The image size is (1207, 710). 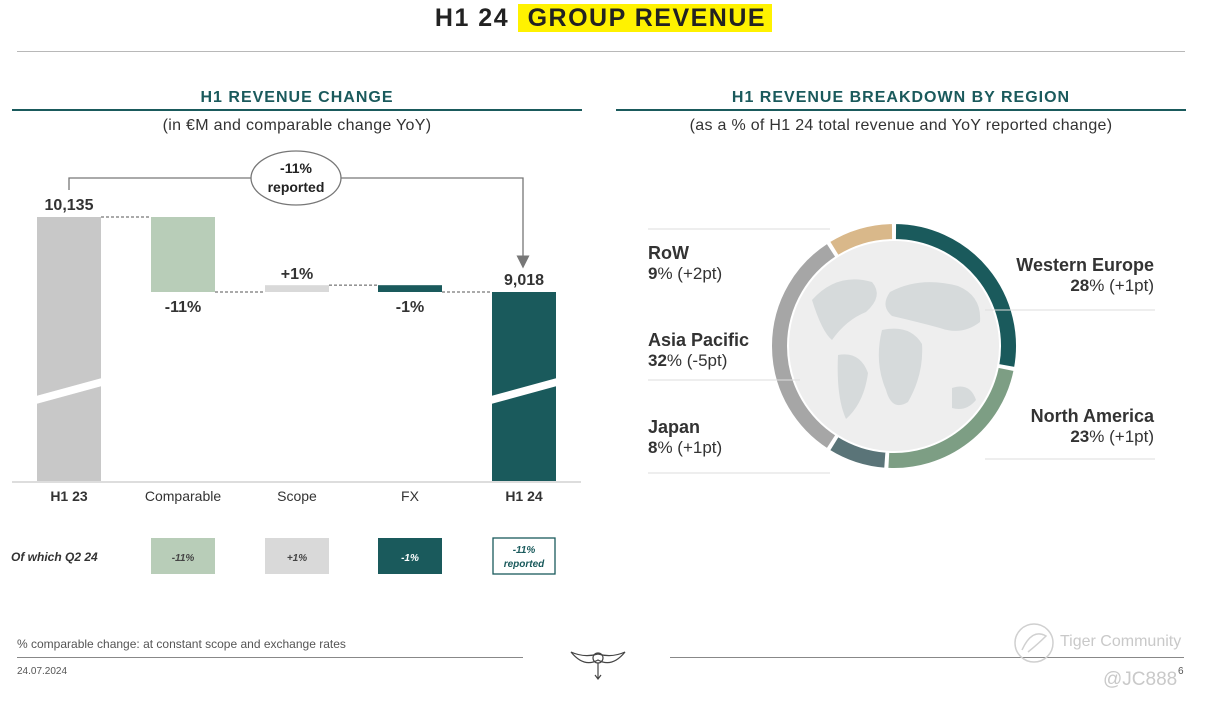 I want to click on region-value: 23% (+1pt), so click(x=1112, y=436).